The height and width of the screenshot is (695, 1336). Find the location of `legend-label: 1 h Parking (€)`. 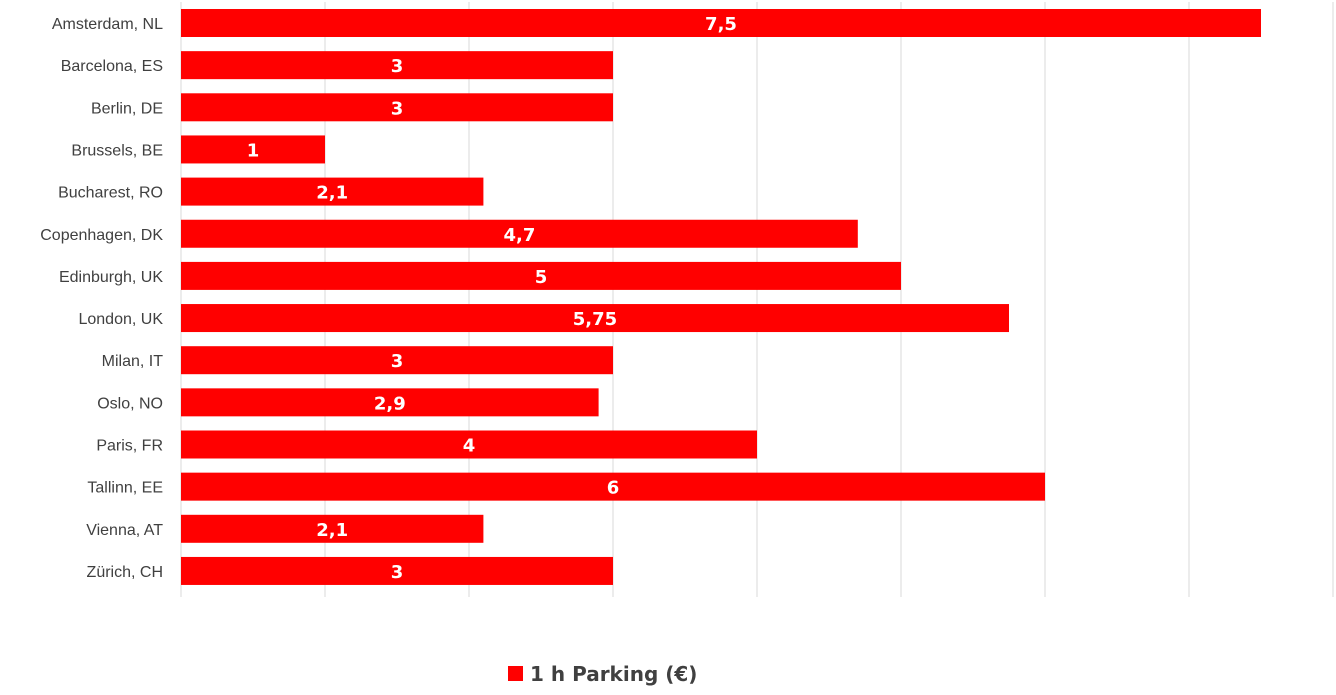

legend-label: 1 h Parking (€) is located at coordinates (613, 674).